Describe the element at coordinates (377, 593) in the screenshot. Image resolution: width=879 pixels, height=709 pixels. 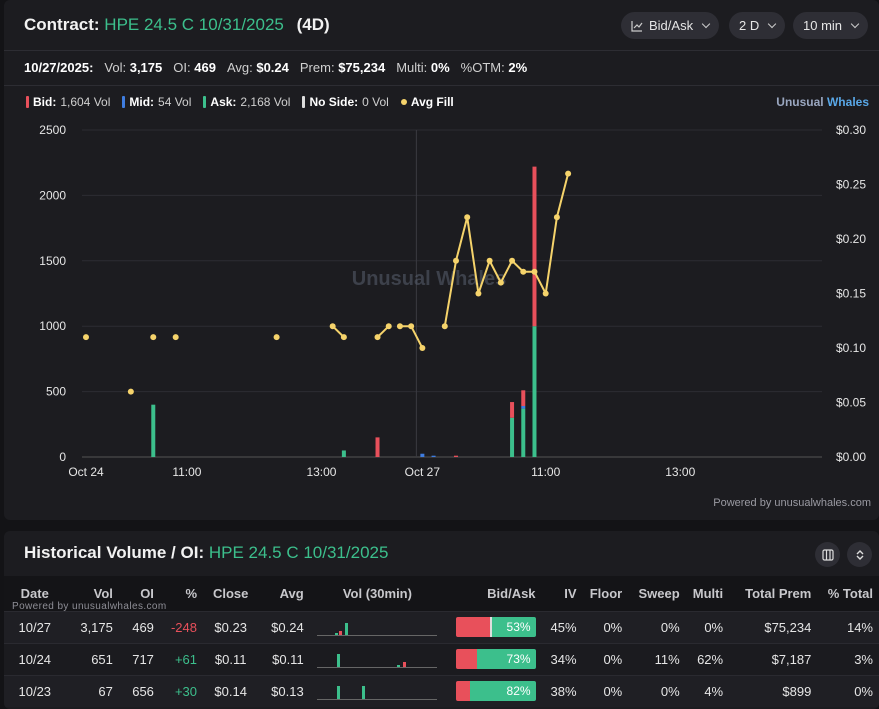
I see `column-header: Vol (30min)` at that location.